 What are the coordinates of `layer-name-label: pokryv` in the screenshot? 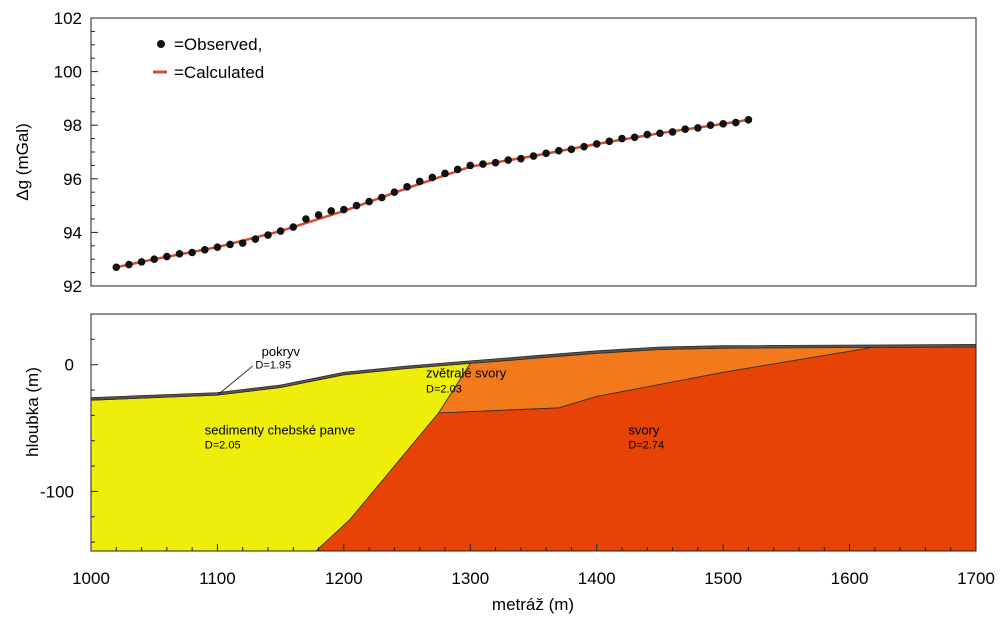 It's located at (281, 351).